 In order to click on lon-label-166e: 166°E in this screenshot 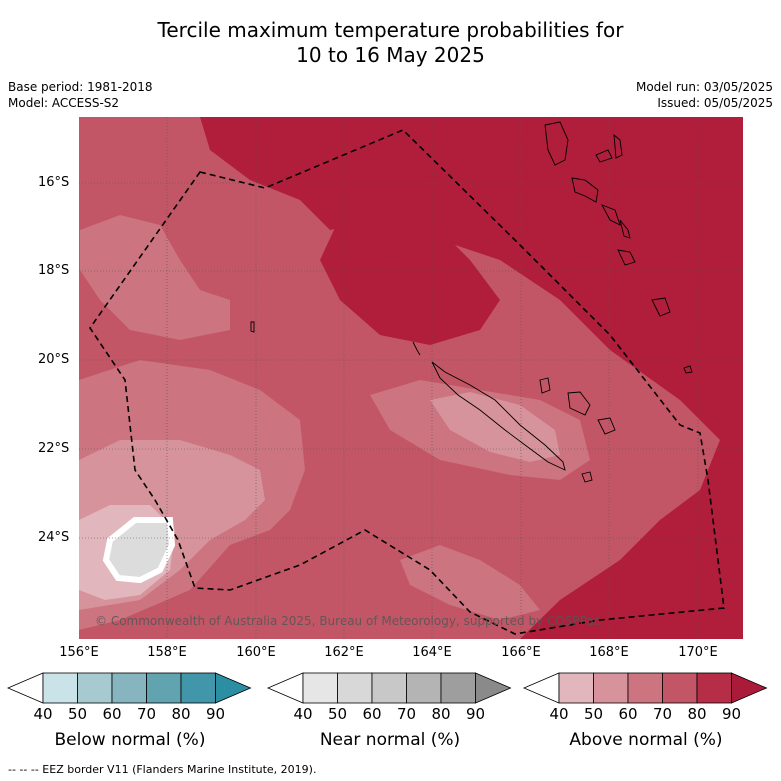, I will do `click(521, 652)`.